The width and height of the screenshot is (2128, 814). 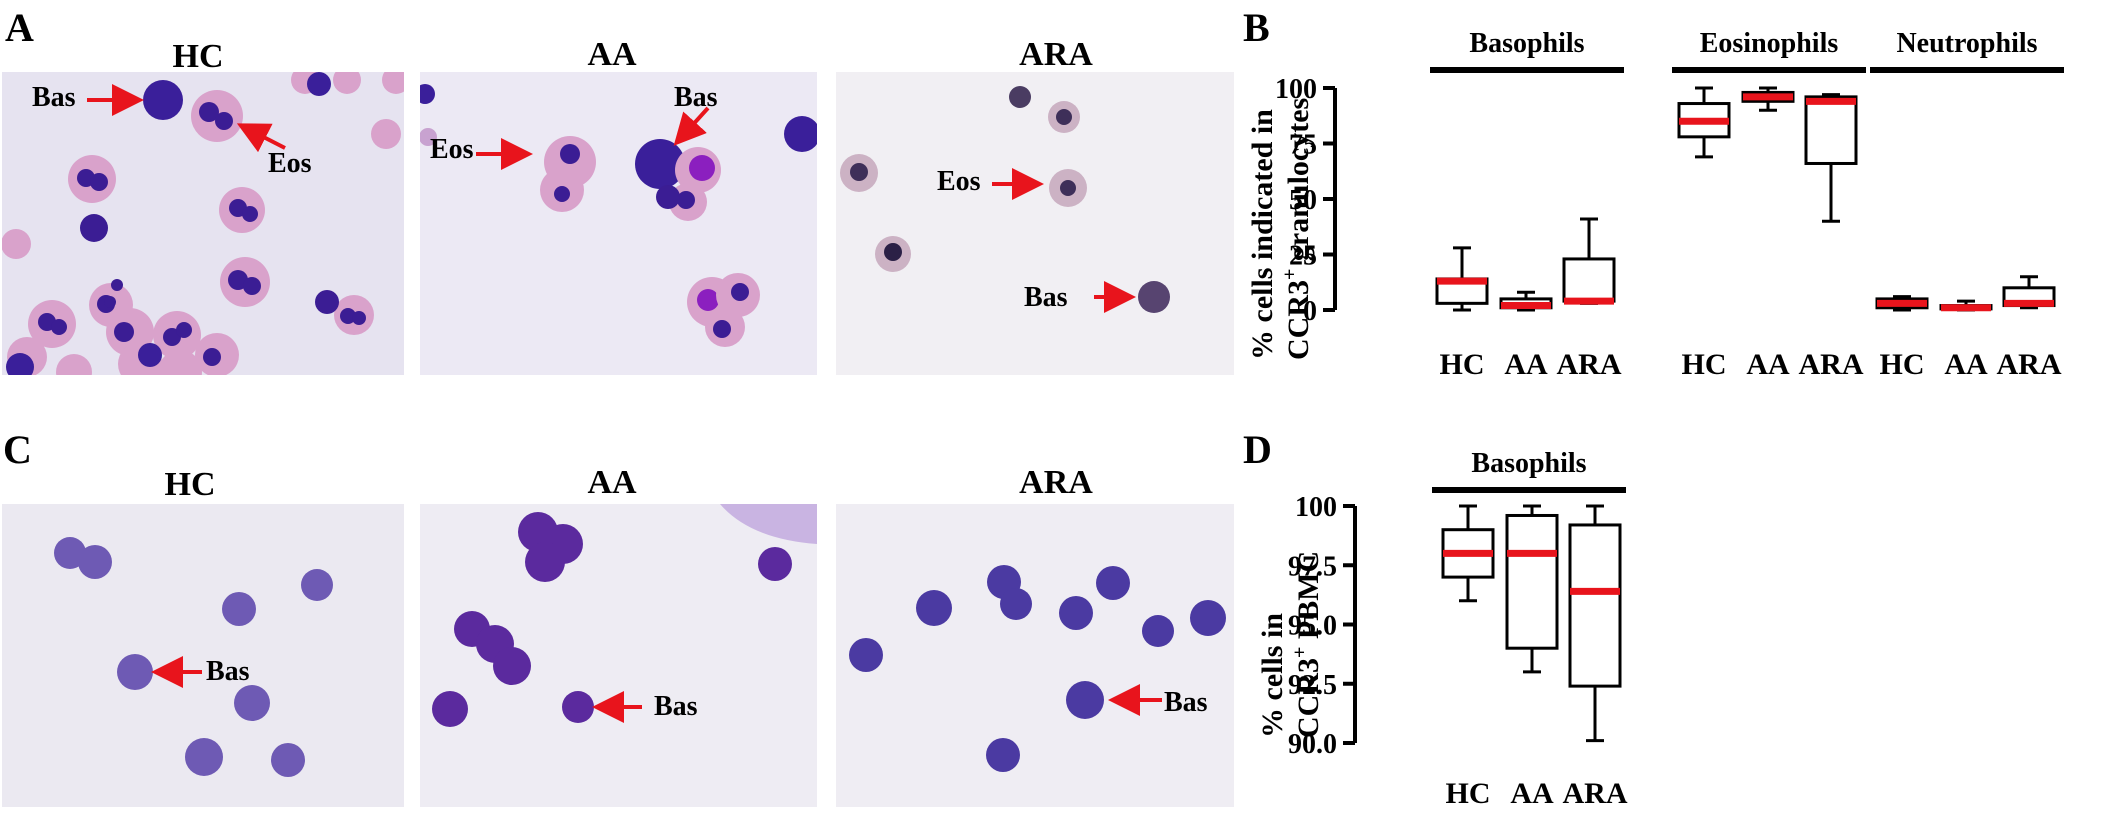 I want to click on y-tick-label: 0, so click(x=1310, y=311).